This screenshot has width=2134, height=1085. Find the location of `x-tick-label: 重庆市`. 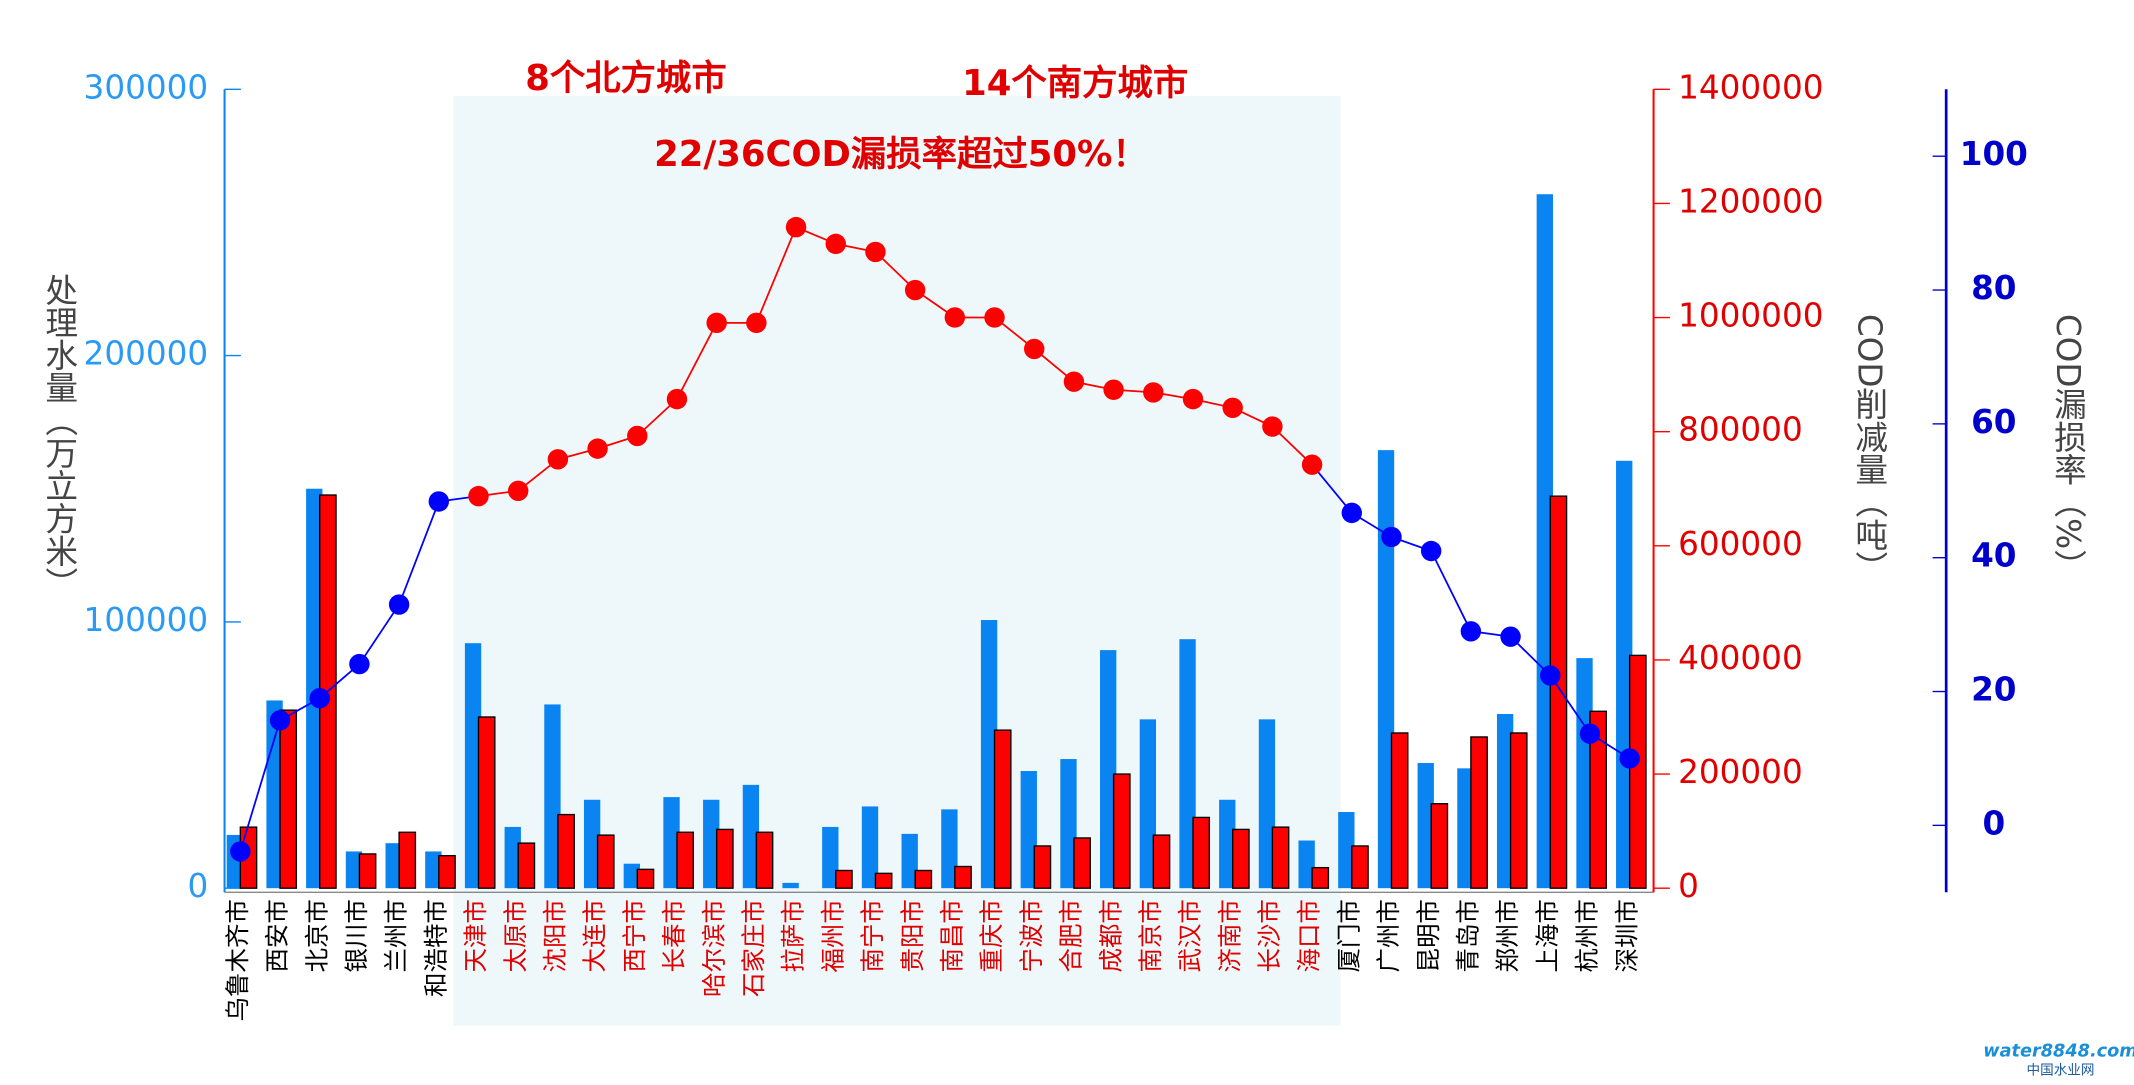

x-tick-label: 重庆市 is located at coordinates (991, 935).